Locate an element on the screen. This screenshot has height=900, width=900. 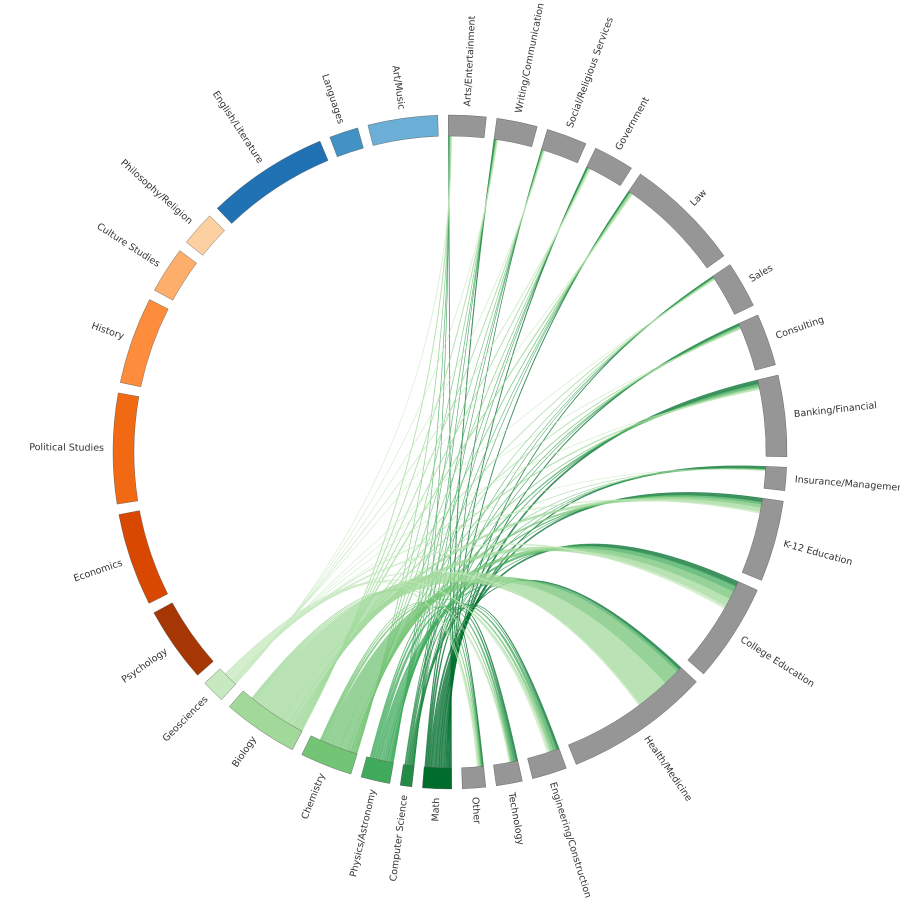
group-label: Art/Music is located at coordinates (398, 87).